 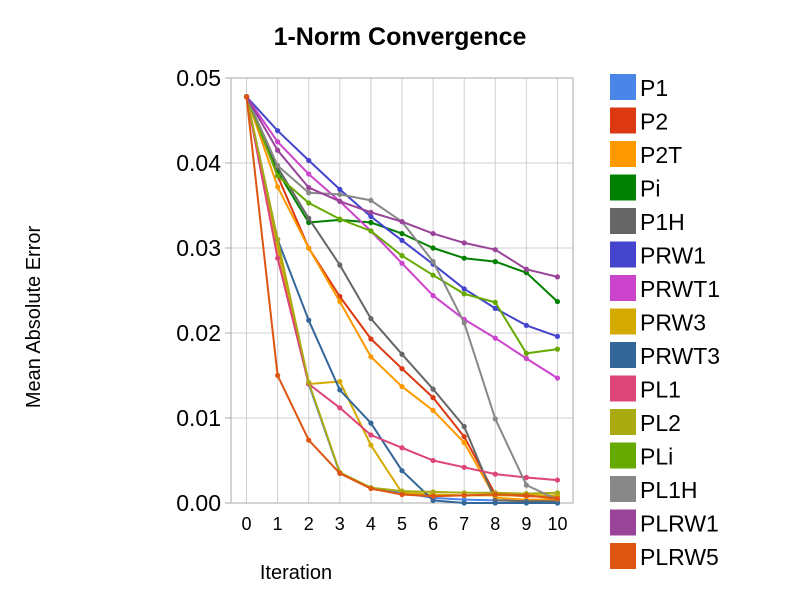 What do you see at coordinates (656, 457) in the screenshot?
I see `legend-label: PLi` at bounding box center [656, 457].